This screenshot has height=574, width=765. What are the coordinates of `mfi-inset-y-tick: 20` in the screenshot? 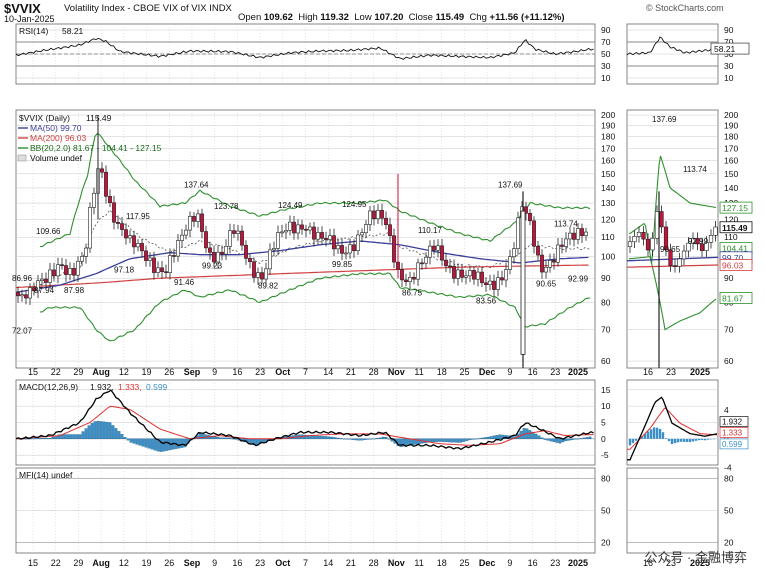 It's located at (729, 542).